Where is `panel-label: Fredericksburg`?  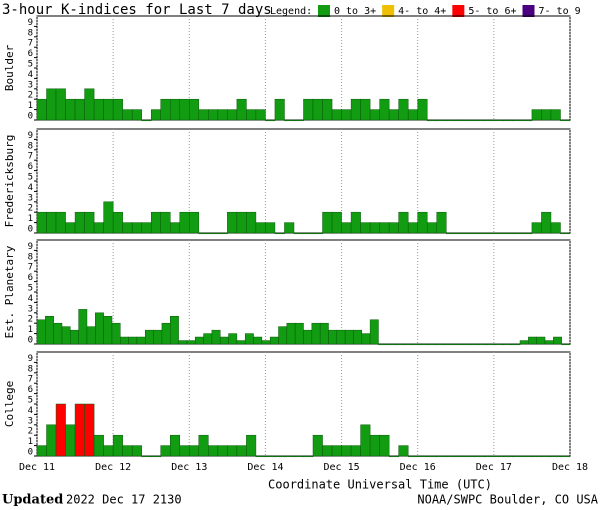 panel-label: Fredericksburg is located at coordinates (9, 181).